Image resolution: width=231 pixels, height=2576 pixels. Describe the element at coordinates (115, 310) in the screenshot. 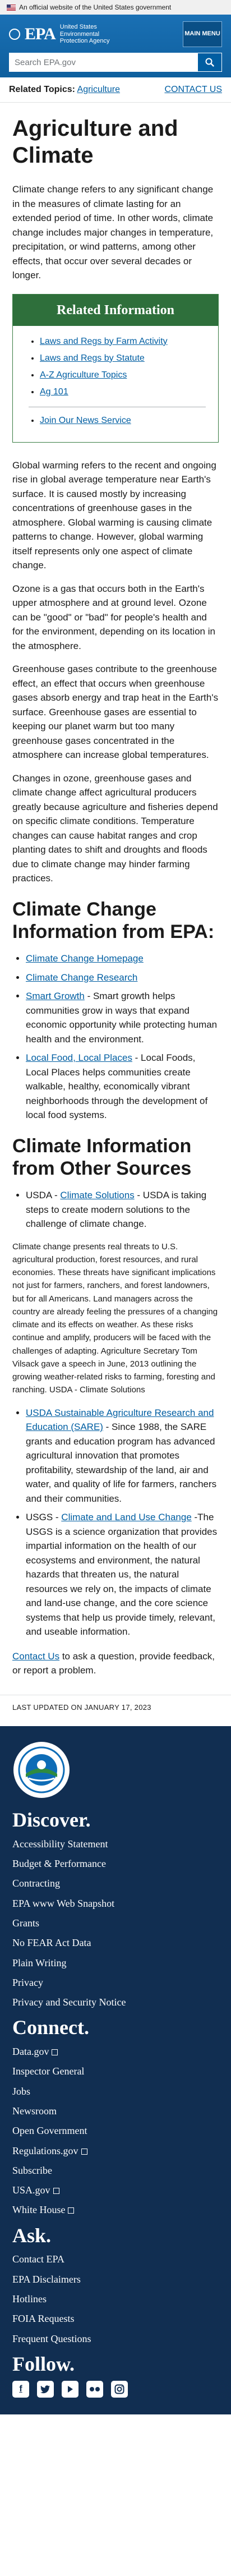

I see `related-information-title: Related Information` at that location.